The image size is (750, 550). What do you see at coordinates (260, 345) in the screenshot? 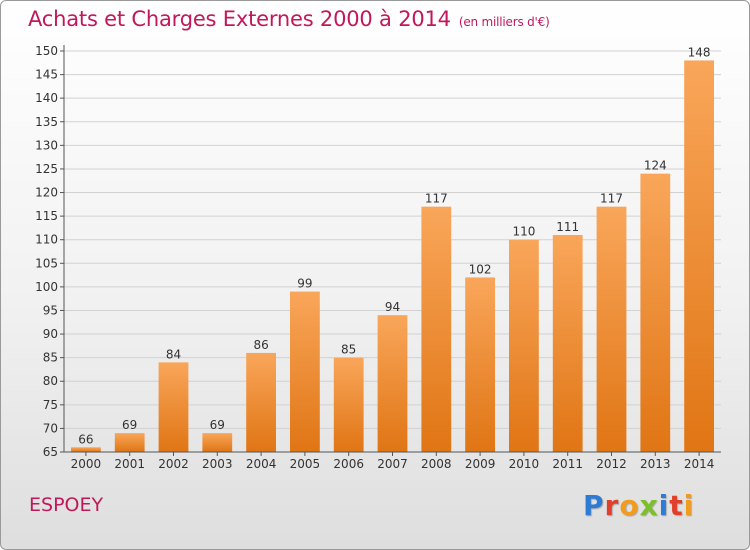
I see `bar-value-label: 86` at bounding box center [260, 345].